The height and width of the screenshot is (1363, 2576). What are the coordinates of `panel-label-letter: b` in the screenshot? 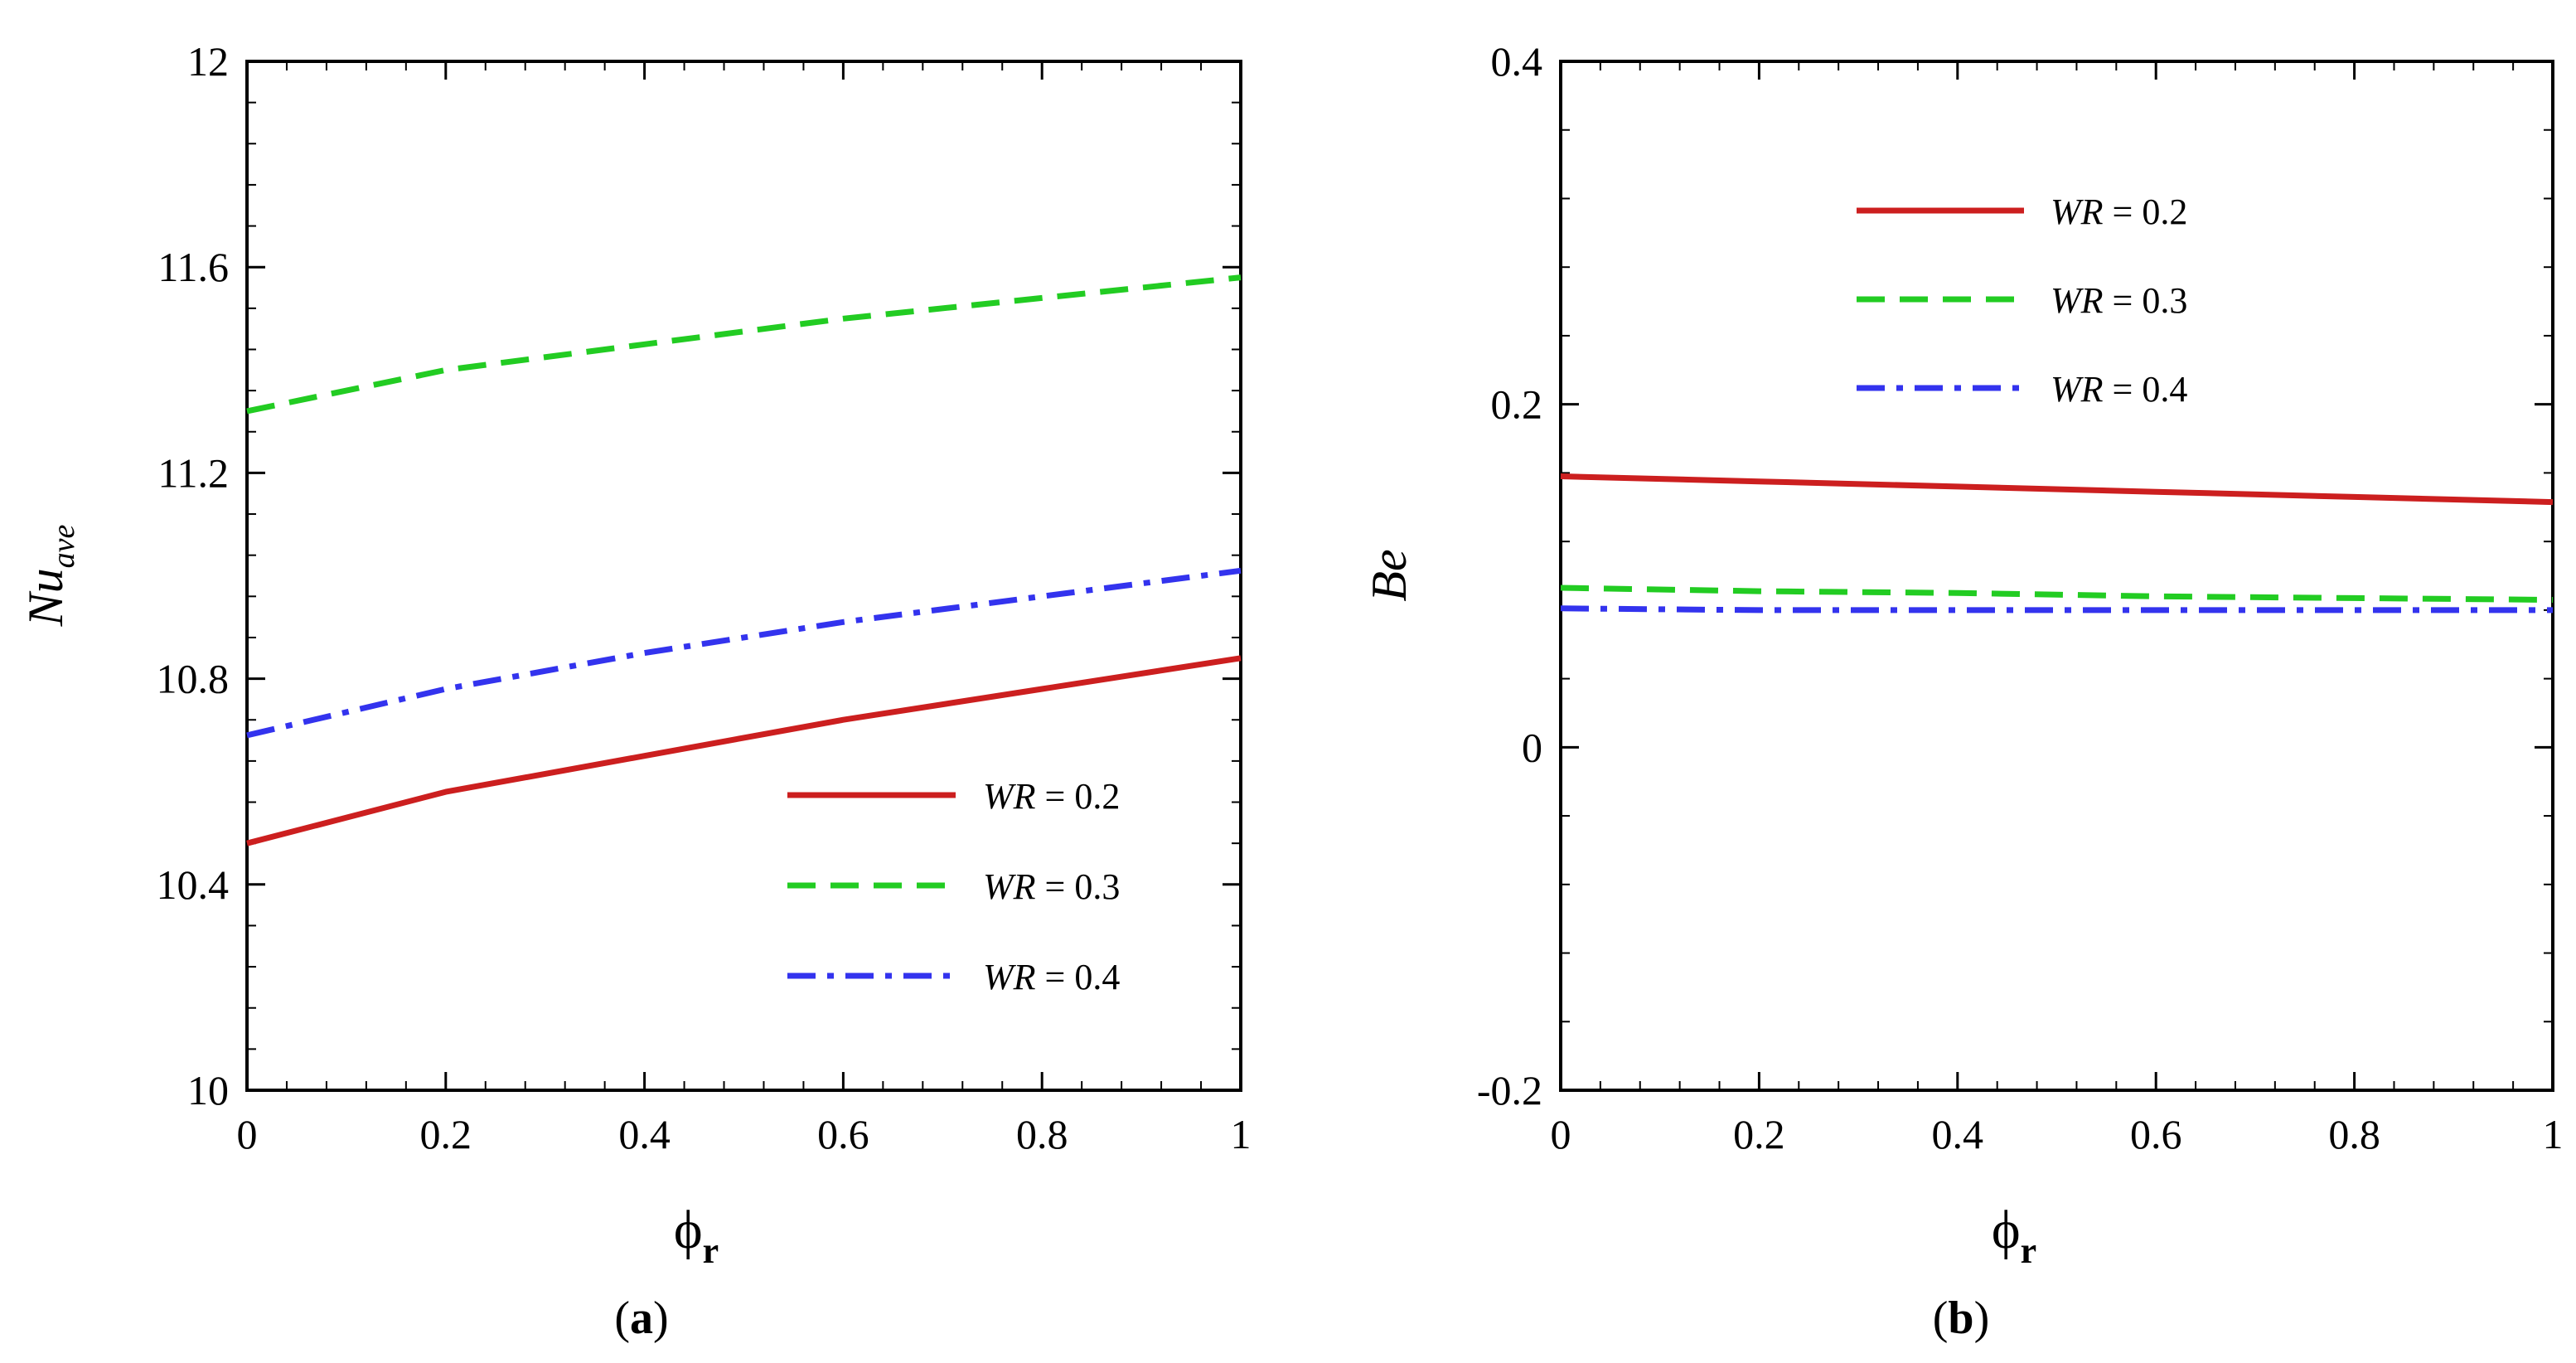 It's located at (1960, 1318).